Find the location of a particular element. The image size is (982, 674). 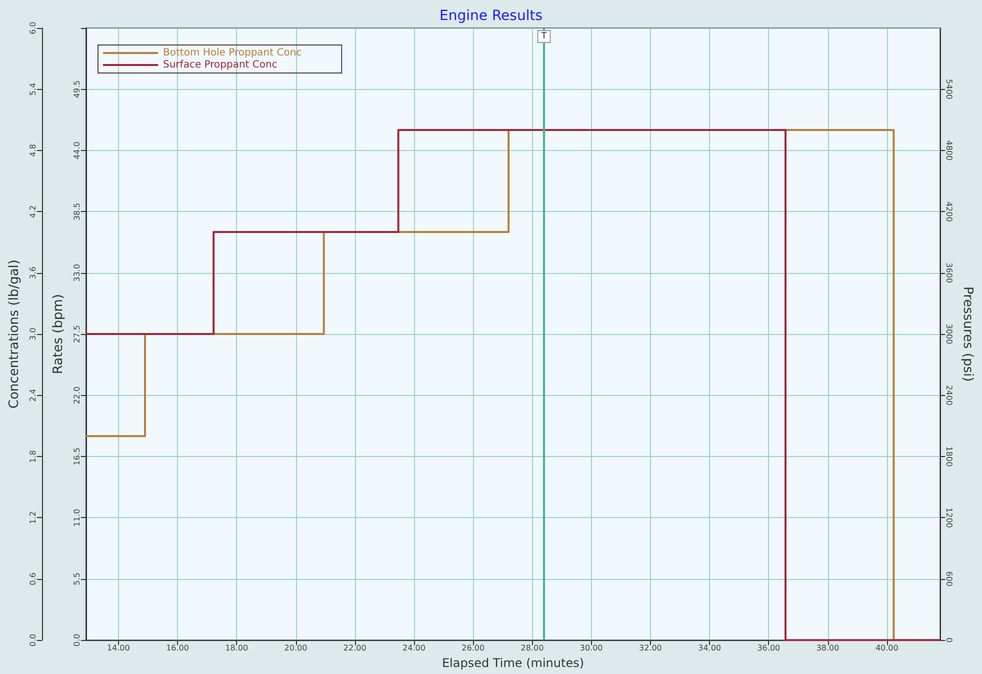

chart-title: Engine Results is located at coordinates (491, 16).